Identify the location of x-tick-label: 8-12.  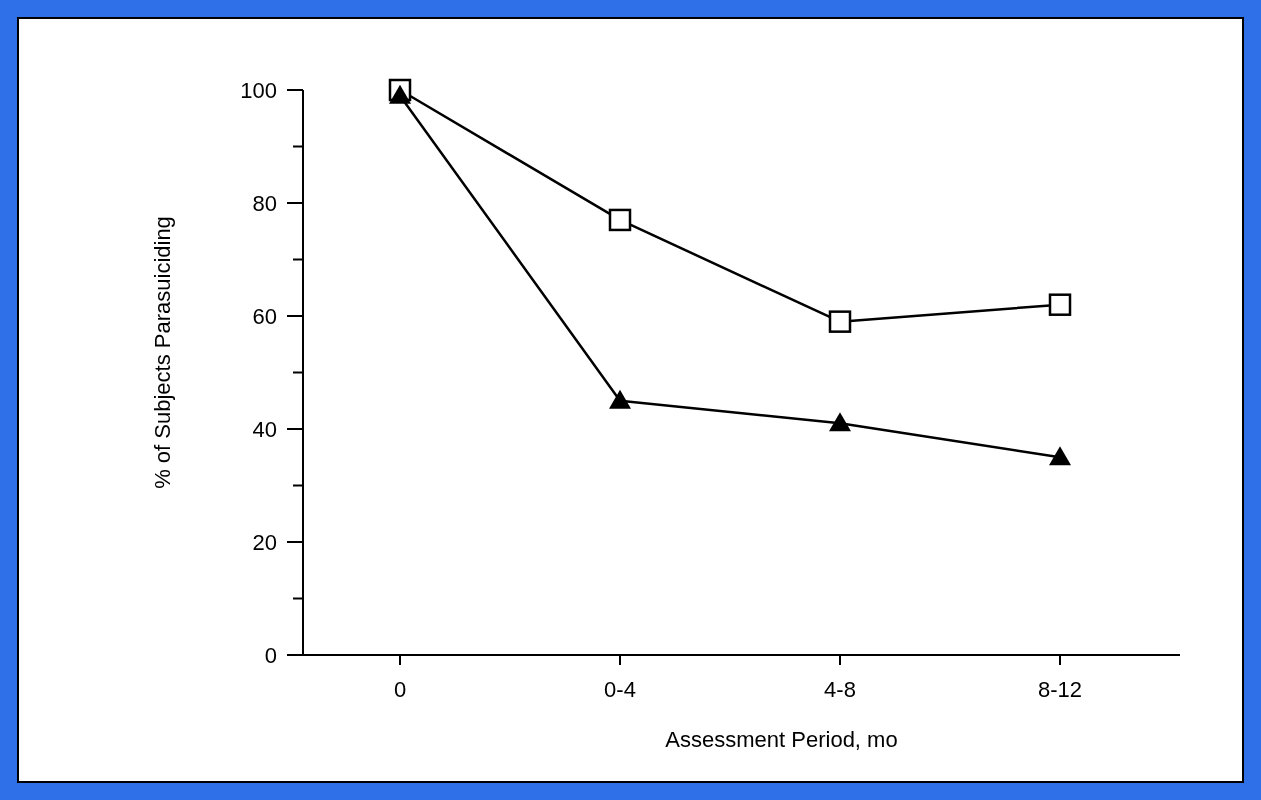
(1060, 689).